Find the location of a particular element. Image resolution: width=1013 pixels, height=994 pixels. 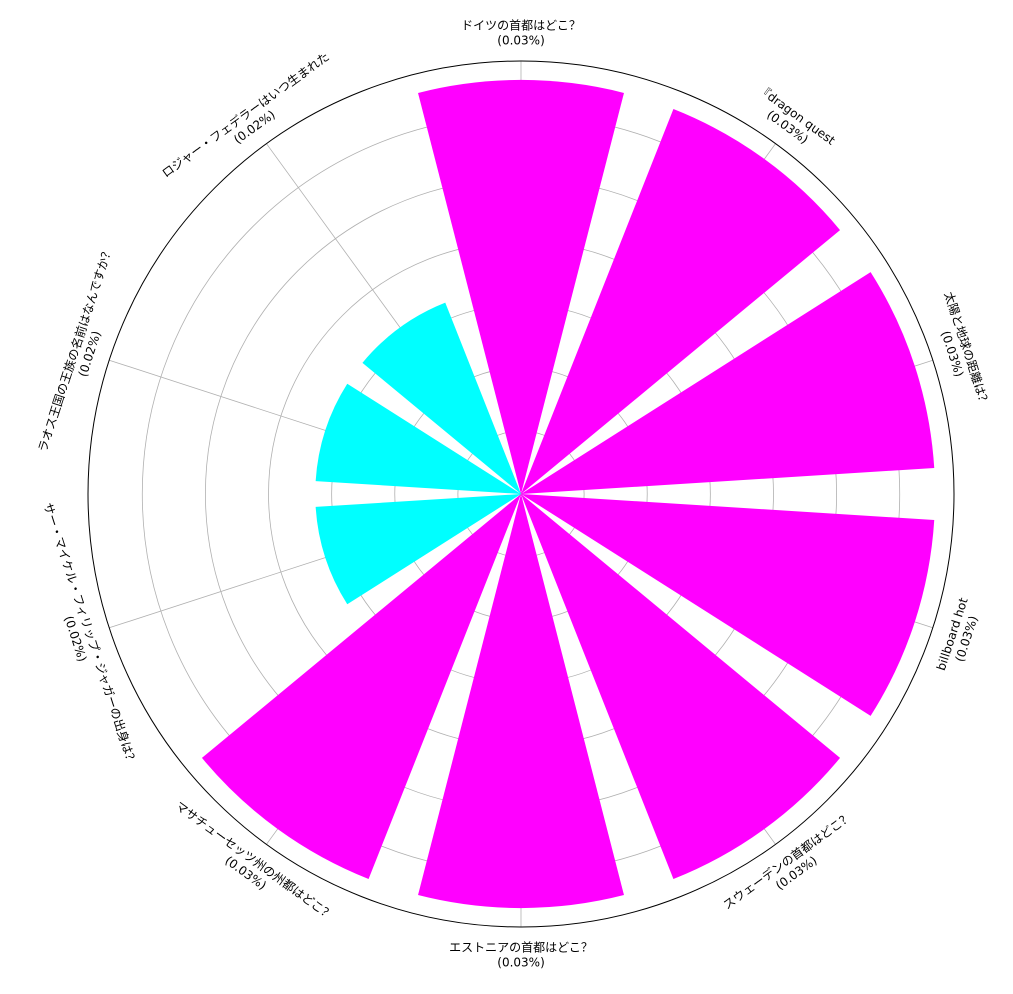

category-label-group: ドイツの首都はどこ？(0.03%) is located at coordinates (521, 33).